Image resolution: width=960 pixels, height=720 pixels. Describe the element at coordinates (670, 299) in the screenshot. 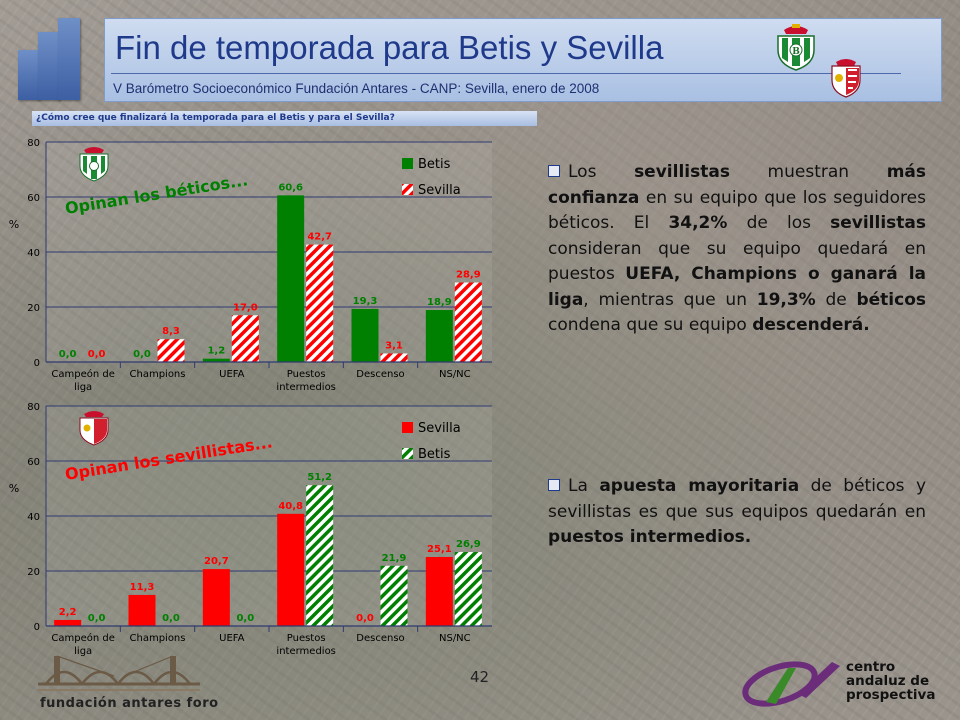

I see `bullet-text-segment: , mientras que un` at that location.